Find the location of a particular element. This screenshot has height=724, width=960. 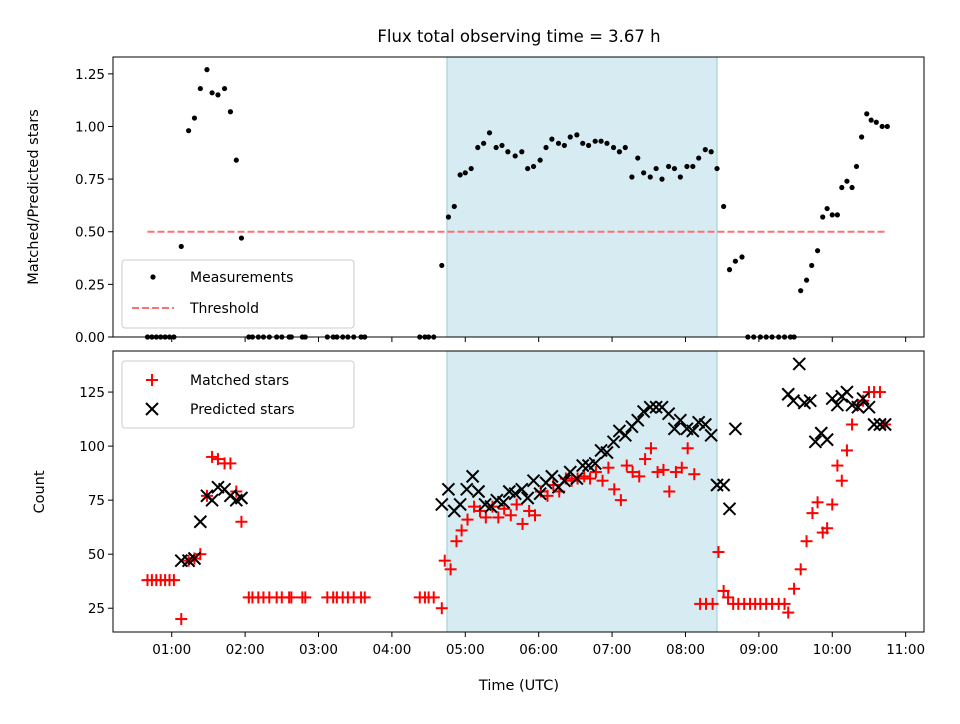

top-y-tick-label: 1.00 is located at coordinates (90, 127).